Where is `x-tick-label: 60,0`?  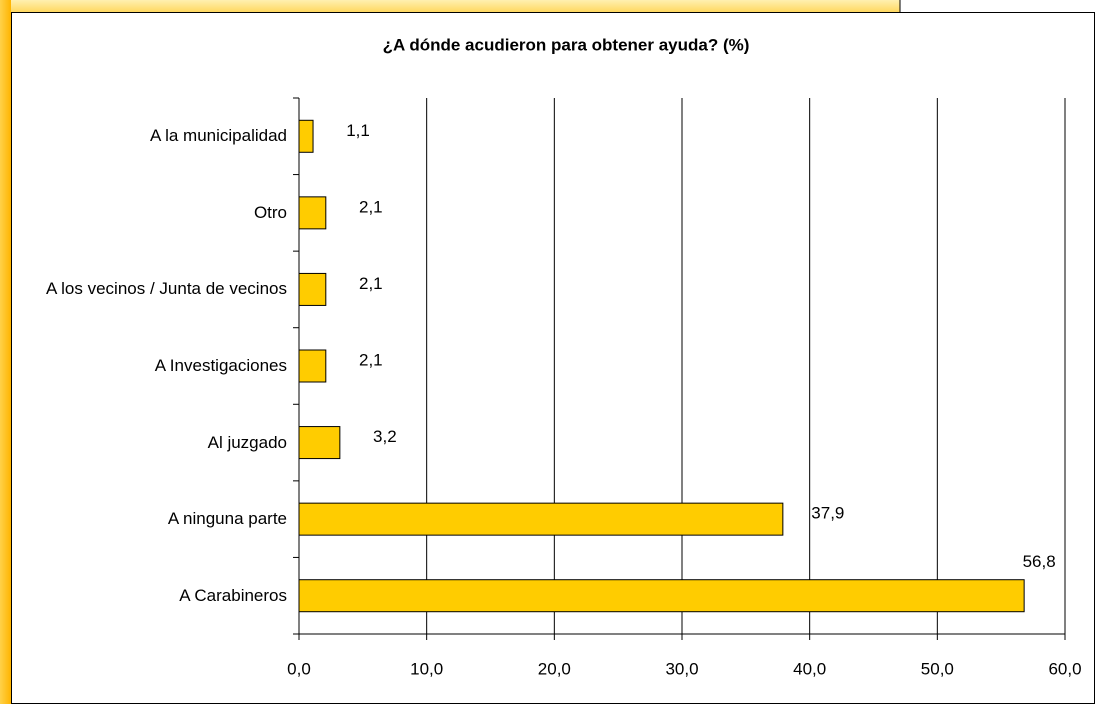
x-tick-label: 60,0 is located at coordinates (1064, 668).